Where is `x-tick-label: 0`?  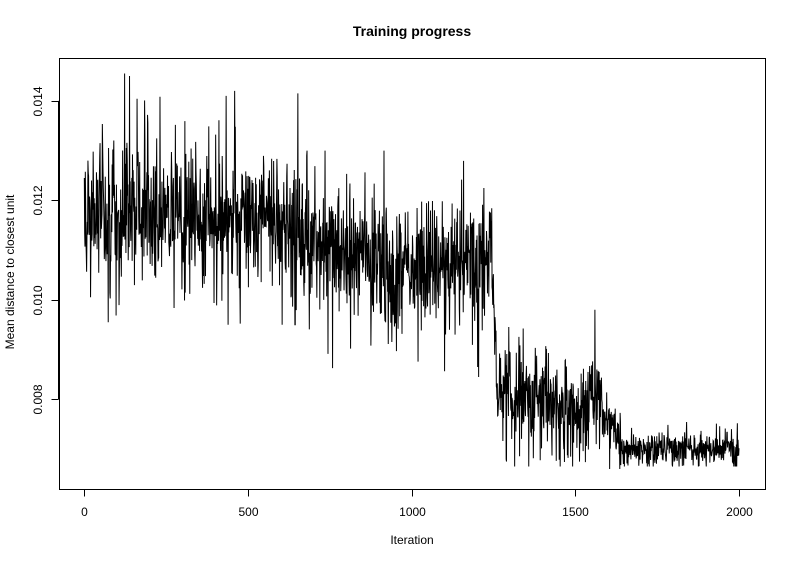 x-tick-label: 0 is located at coordinates (84, 512).